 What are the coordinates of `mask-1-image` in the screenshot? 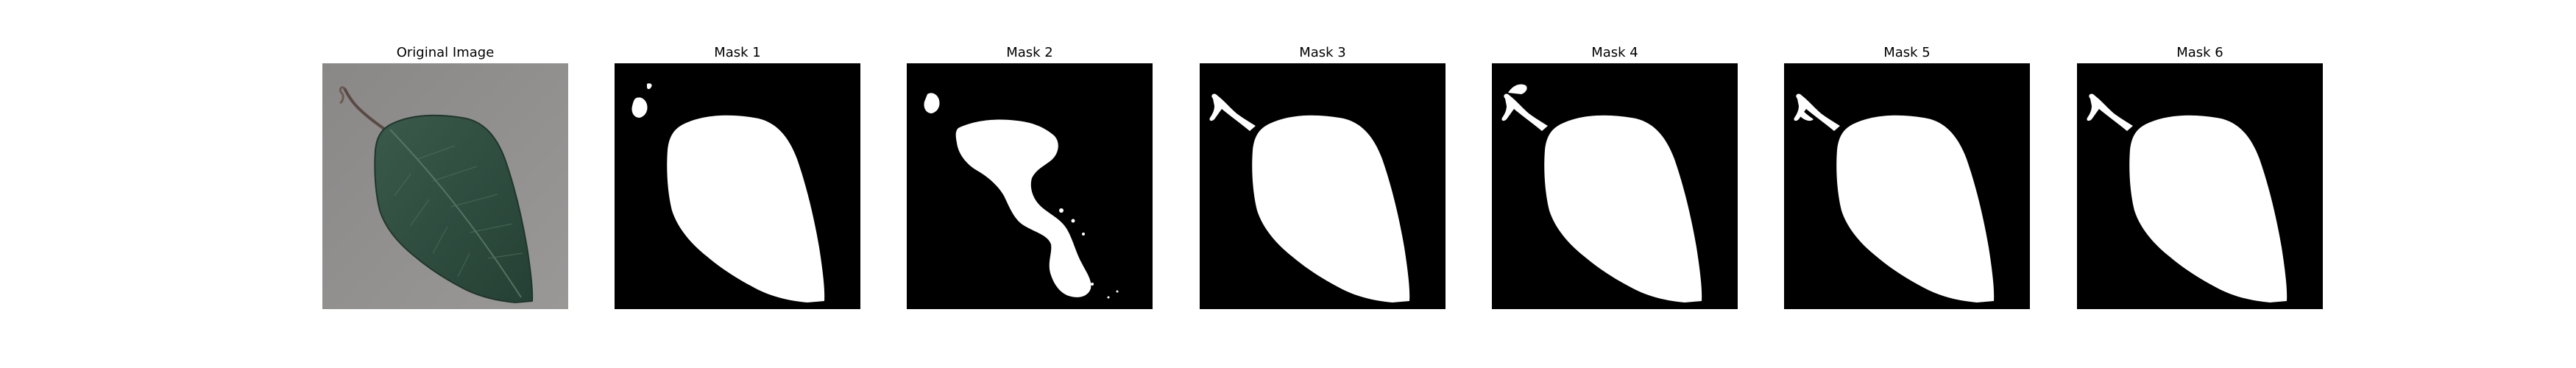 It's located at (737, 186).